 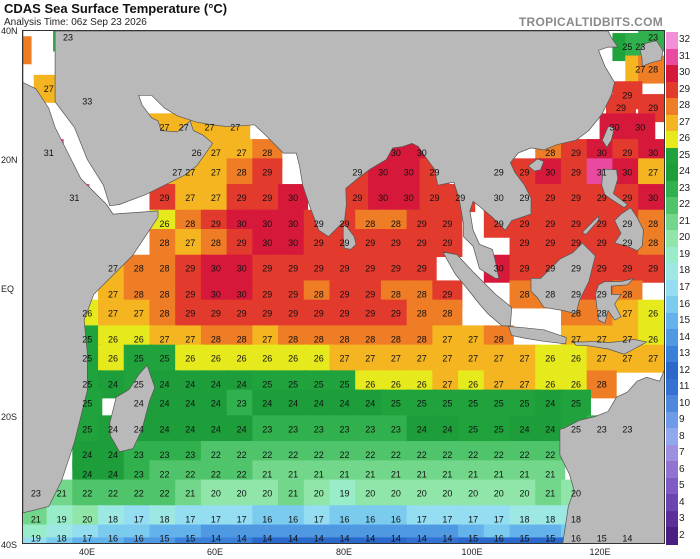 I want to click on lat-label-20n: 20N, so click(x=9, y=160).